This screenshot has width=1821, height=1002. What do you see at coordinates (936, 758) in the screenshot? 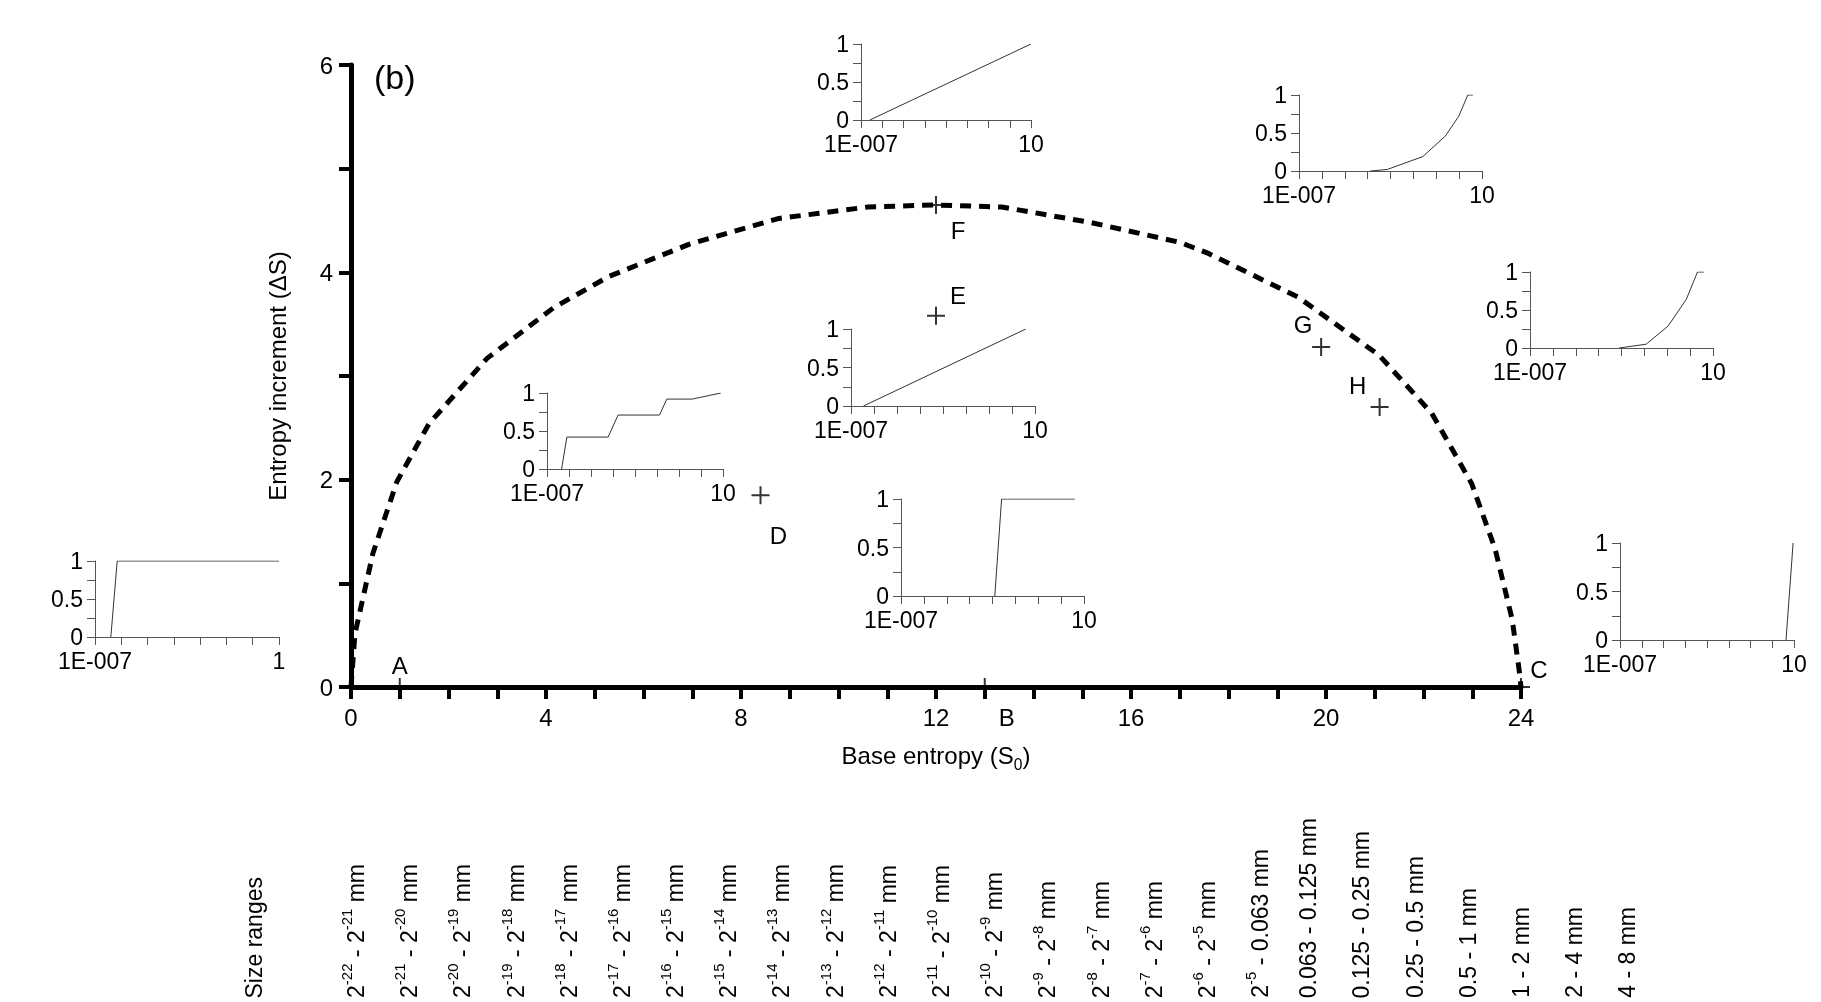
I see `x-axis-title: Base entropy (S$_{0}$)` at bounding box center [936, 758].